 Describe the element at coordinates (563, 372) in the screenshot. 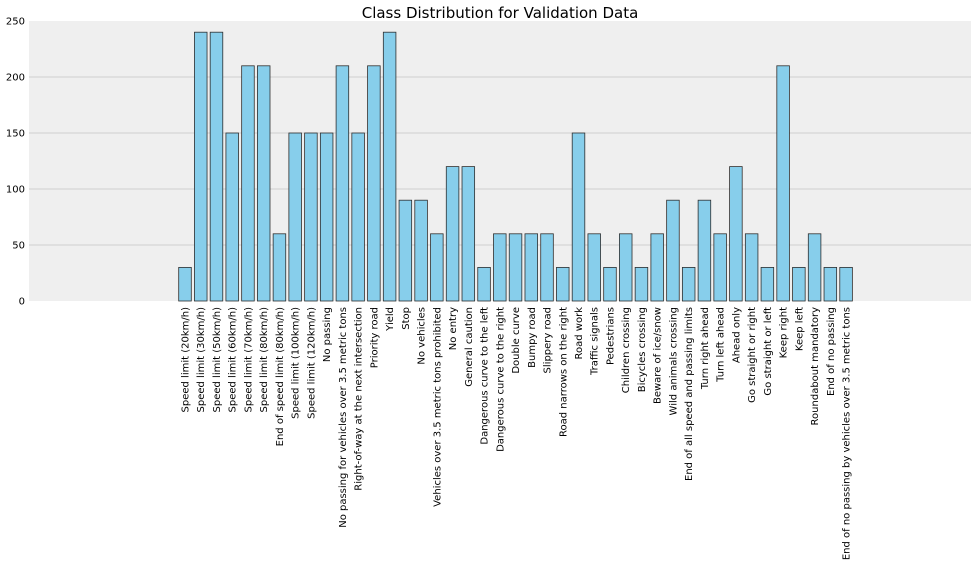

I see `x-tick-label: Road narrows on the right` at that location.